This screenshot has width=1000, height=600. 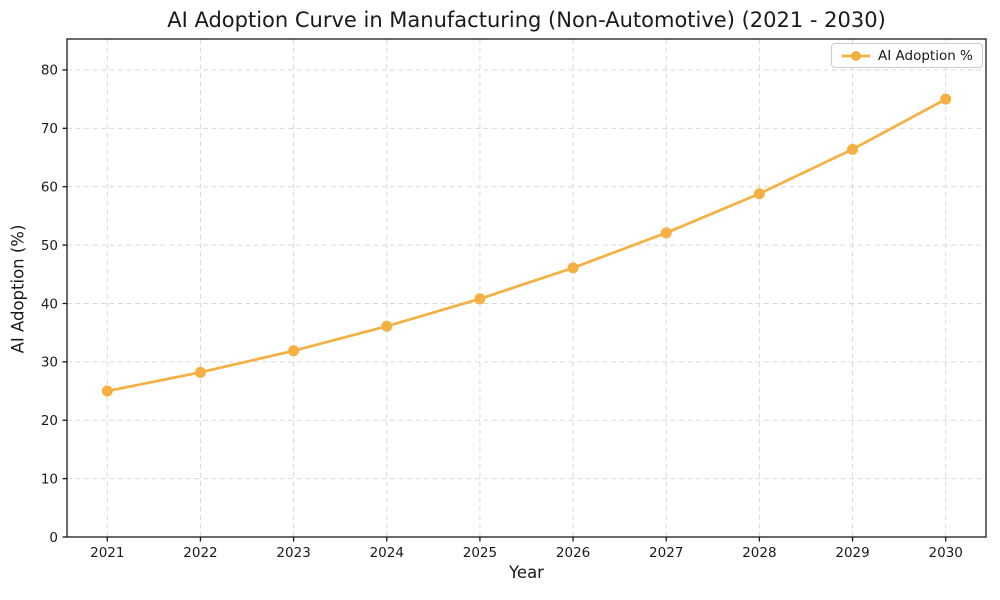 What do you see at coordinates (526, 572) in the screenshot?
I see `x-axis-label: Year` at bounding box center [526, 572].